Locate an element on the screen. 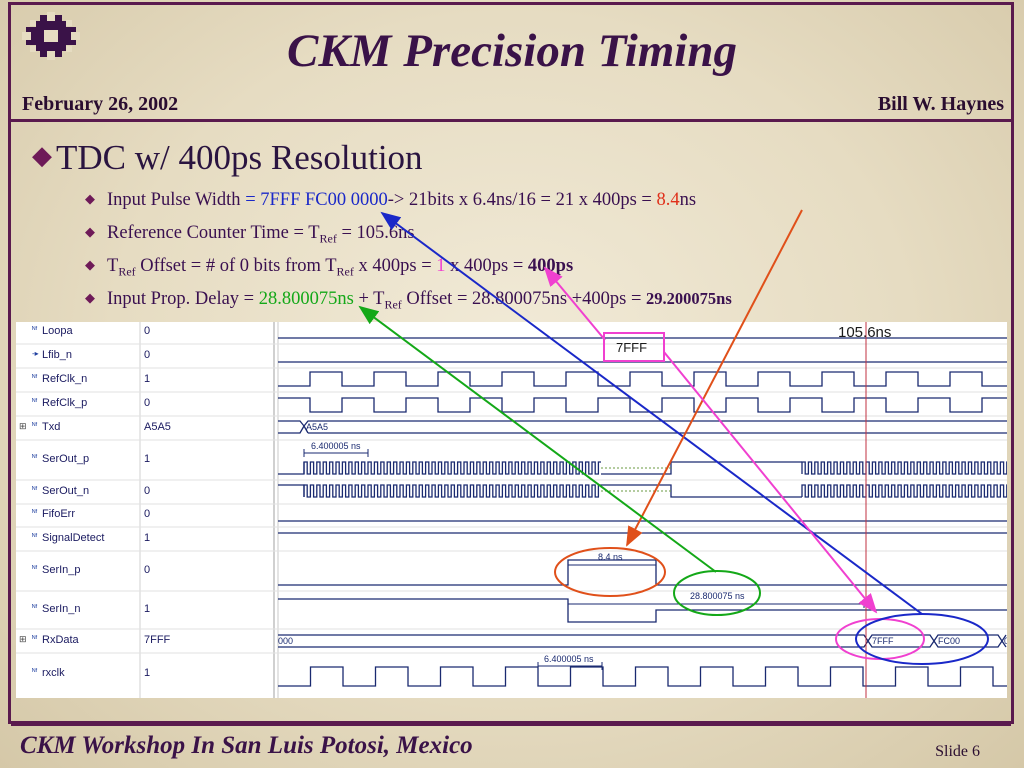 This screenshot has height=768, width=1024. signal-row-serout_n: ᴺᶠ SerOut_n 0 is located at coordinates (146, 491).